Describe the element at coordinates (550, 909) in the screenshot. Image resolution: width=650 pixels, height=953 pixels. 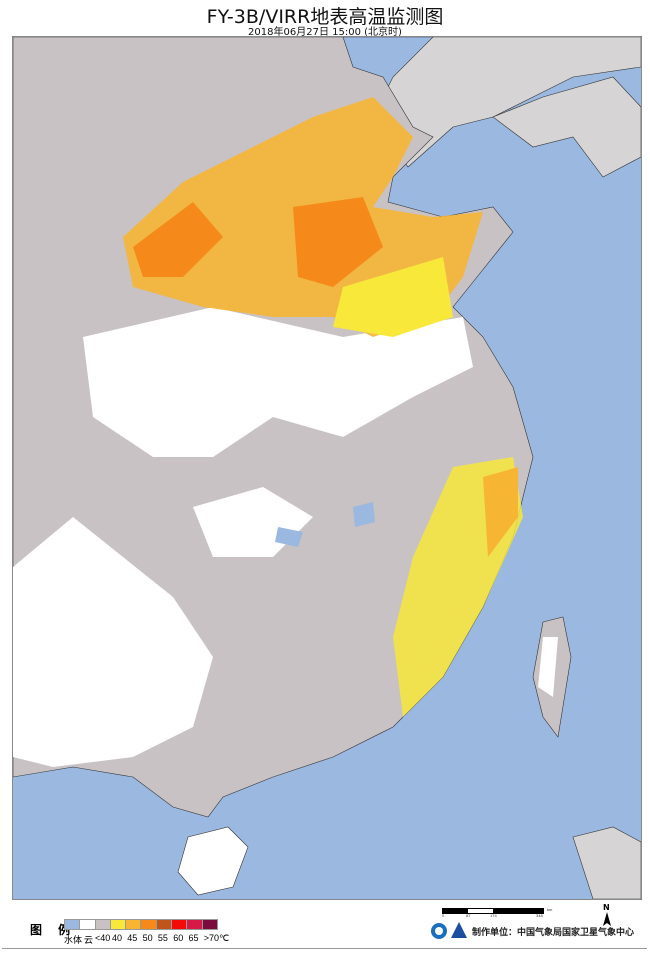
I see `scale-unit: km` at that location.